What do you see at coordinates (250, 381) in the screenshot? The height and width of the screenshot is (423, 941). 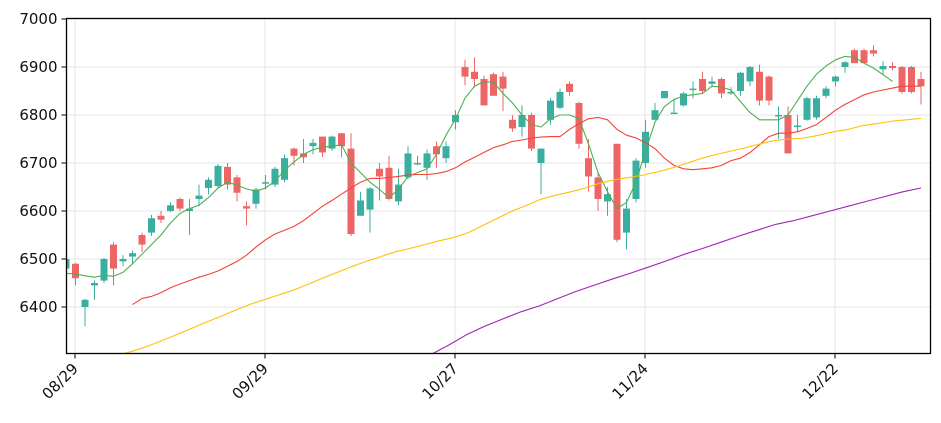 I see `x-tick-label: 09/29` at bounding box center [250, 381].